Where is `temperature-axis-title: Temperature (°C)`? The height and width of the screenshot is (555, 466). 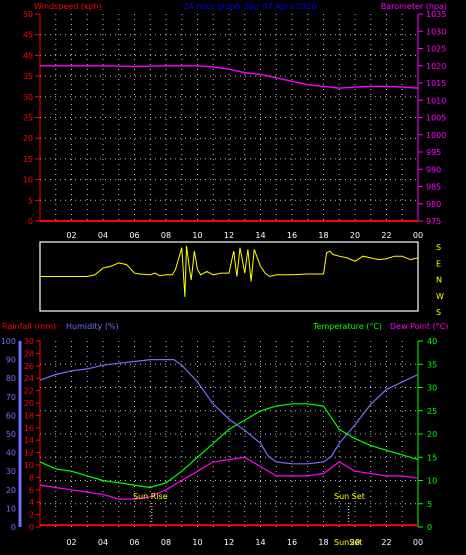 temperature-axis-title: Temperature (°C) is located at coordinates (347, 326).